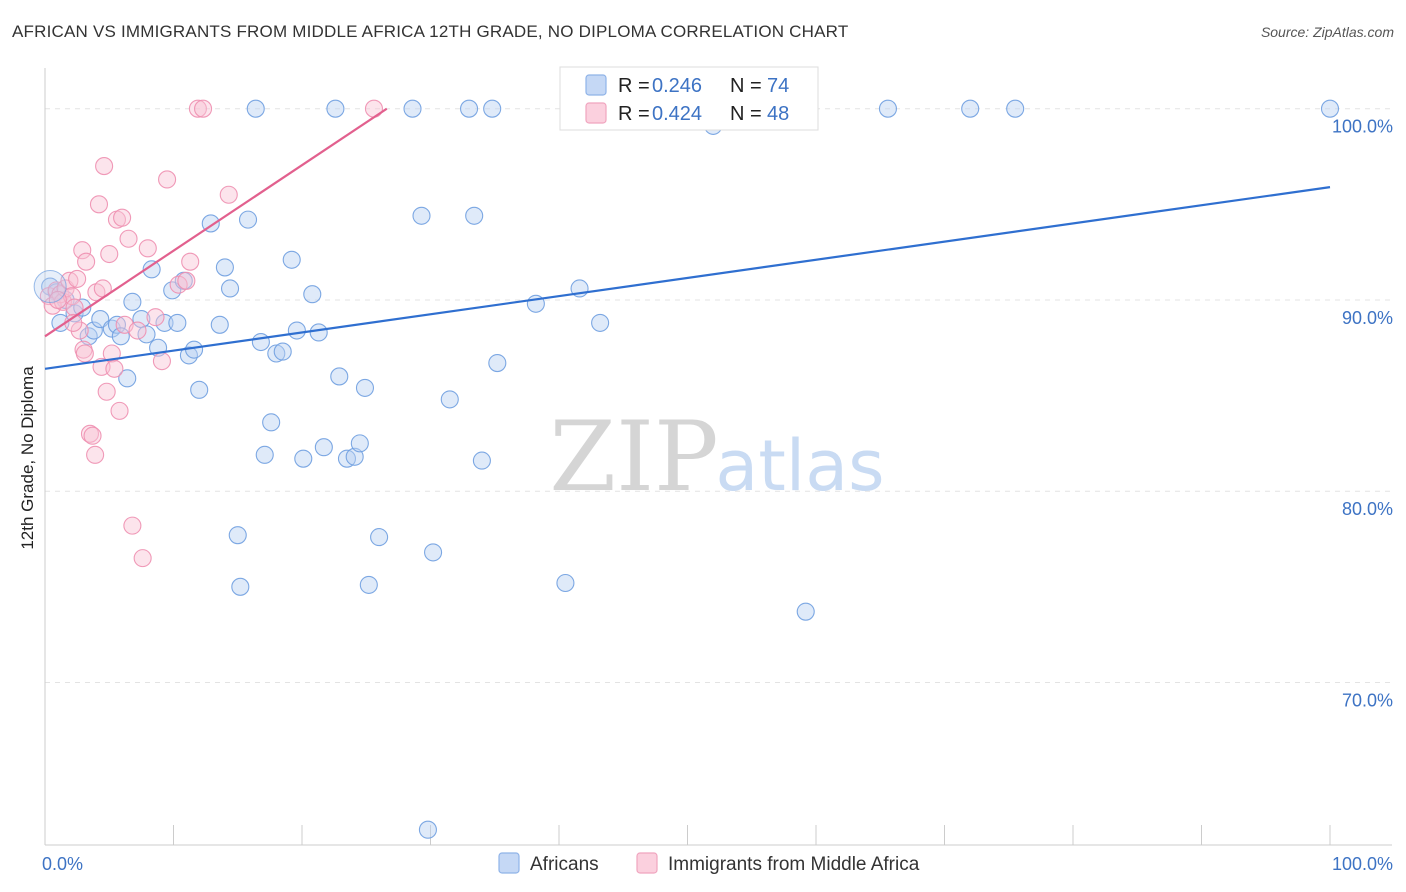 This screenshot has height=892, width=1406. What do you see at coordinates (1362, 864) in the screenshot?
I see `x-tick-label: 100.0%` at bounding box center [1362, 864].